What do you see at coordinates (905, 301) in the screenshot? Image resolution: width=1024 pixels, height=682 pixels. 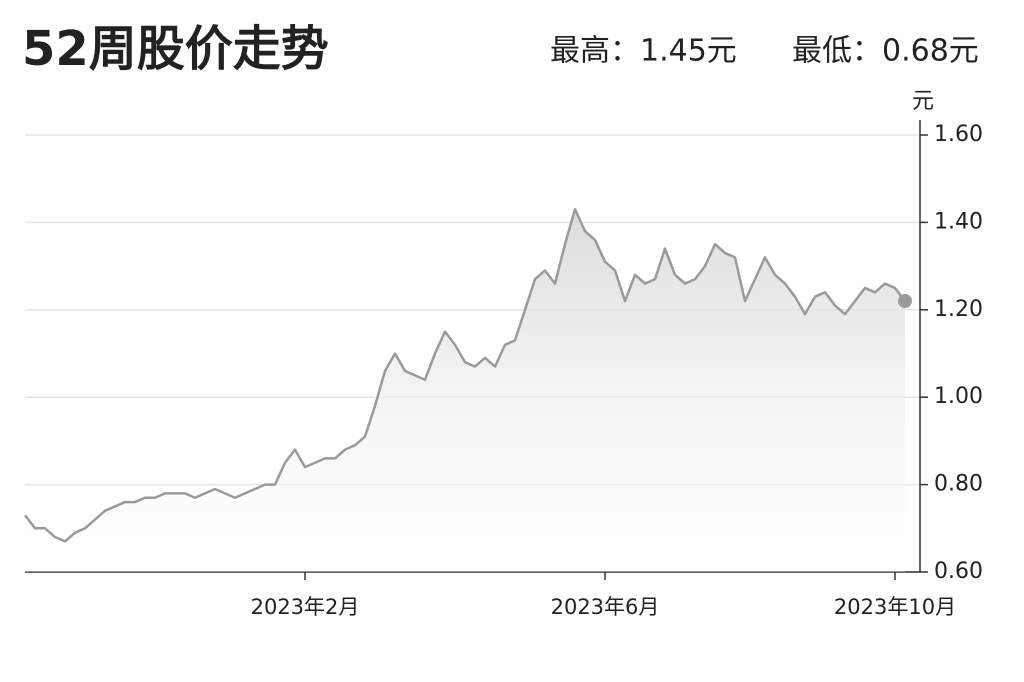 I see `end-point` at bounding box center [905, 301].